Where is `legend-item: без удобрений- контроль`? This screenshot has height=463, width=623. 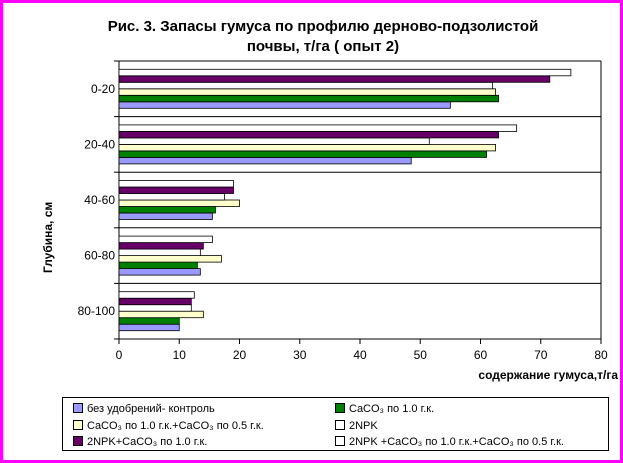
legend-item: без удобрений- контроль is located at coordinates (144, 409).